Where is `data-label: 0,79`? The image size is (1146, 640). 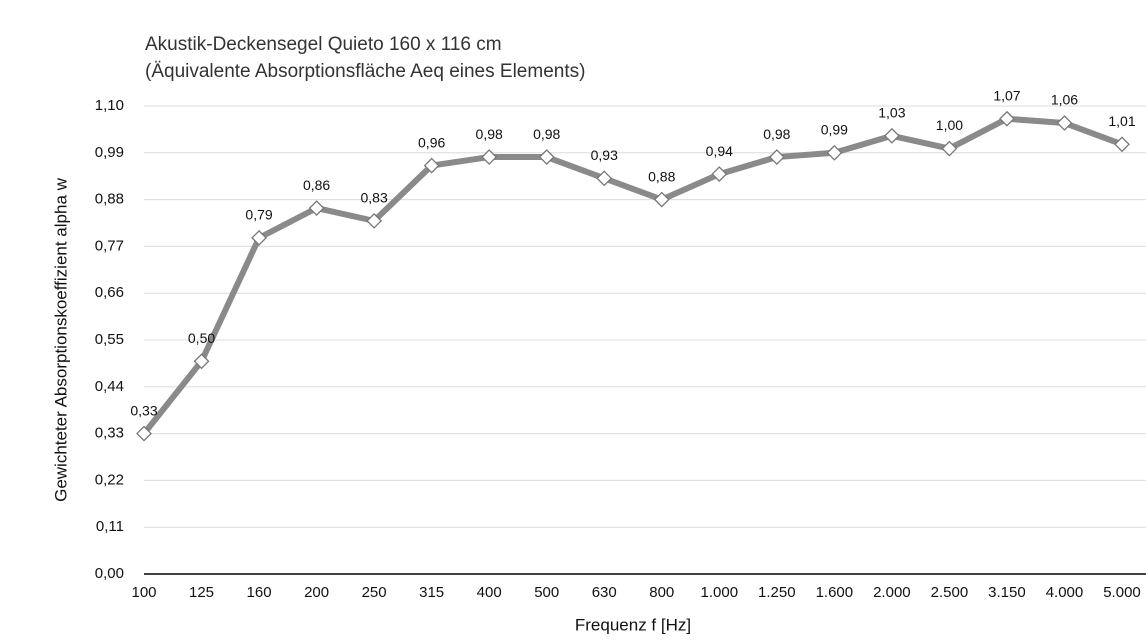 data-label: 0,79 is located at coordinates (258, 215).